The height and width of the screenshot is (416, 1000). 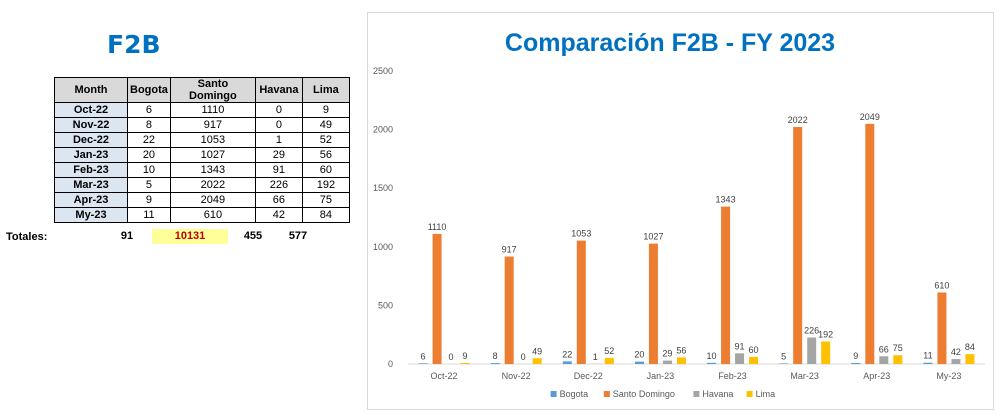 I want to click on table-cell: 1110, so click(x=212, y=110).